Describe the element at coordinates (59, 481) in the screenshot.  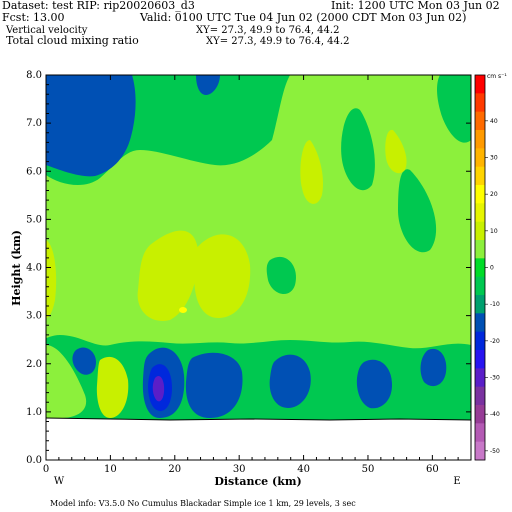
I see `x-end-label-left: W` at that location.